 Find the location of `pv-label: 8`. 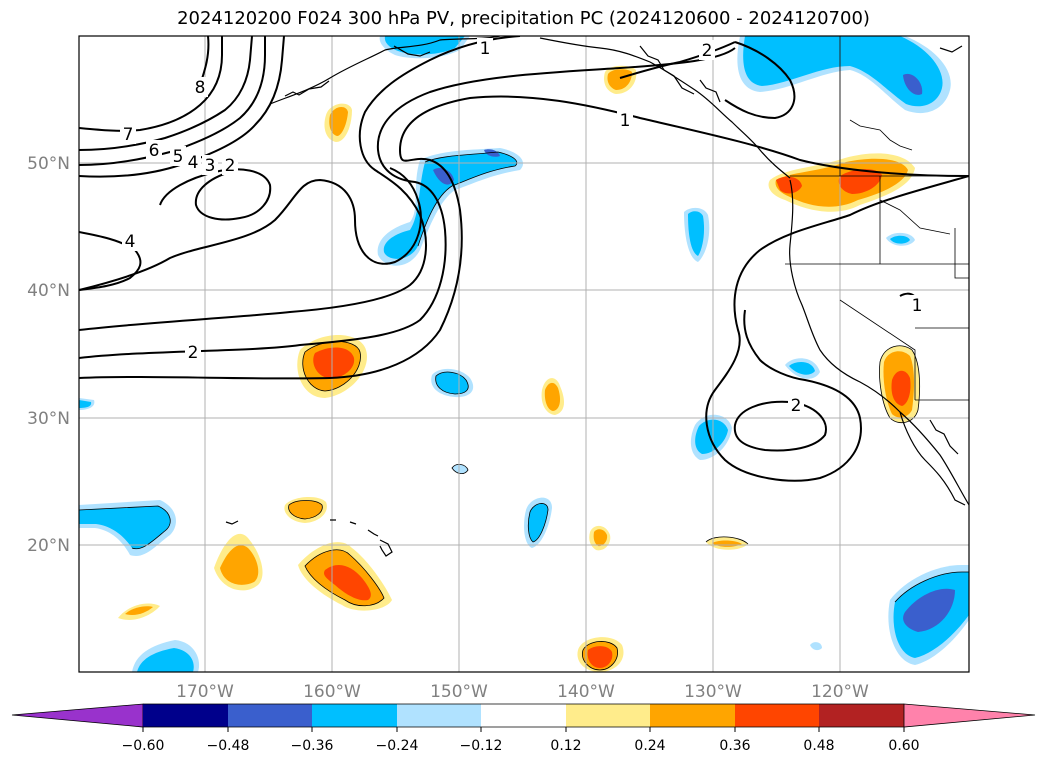

pv-label: 8 is located at coordinates (200, 88).